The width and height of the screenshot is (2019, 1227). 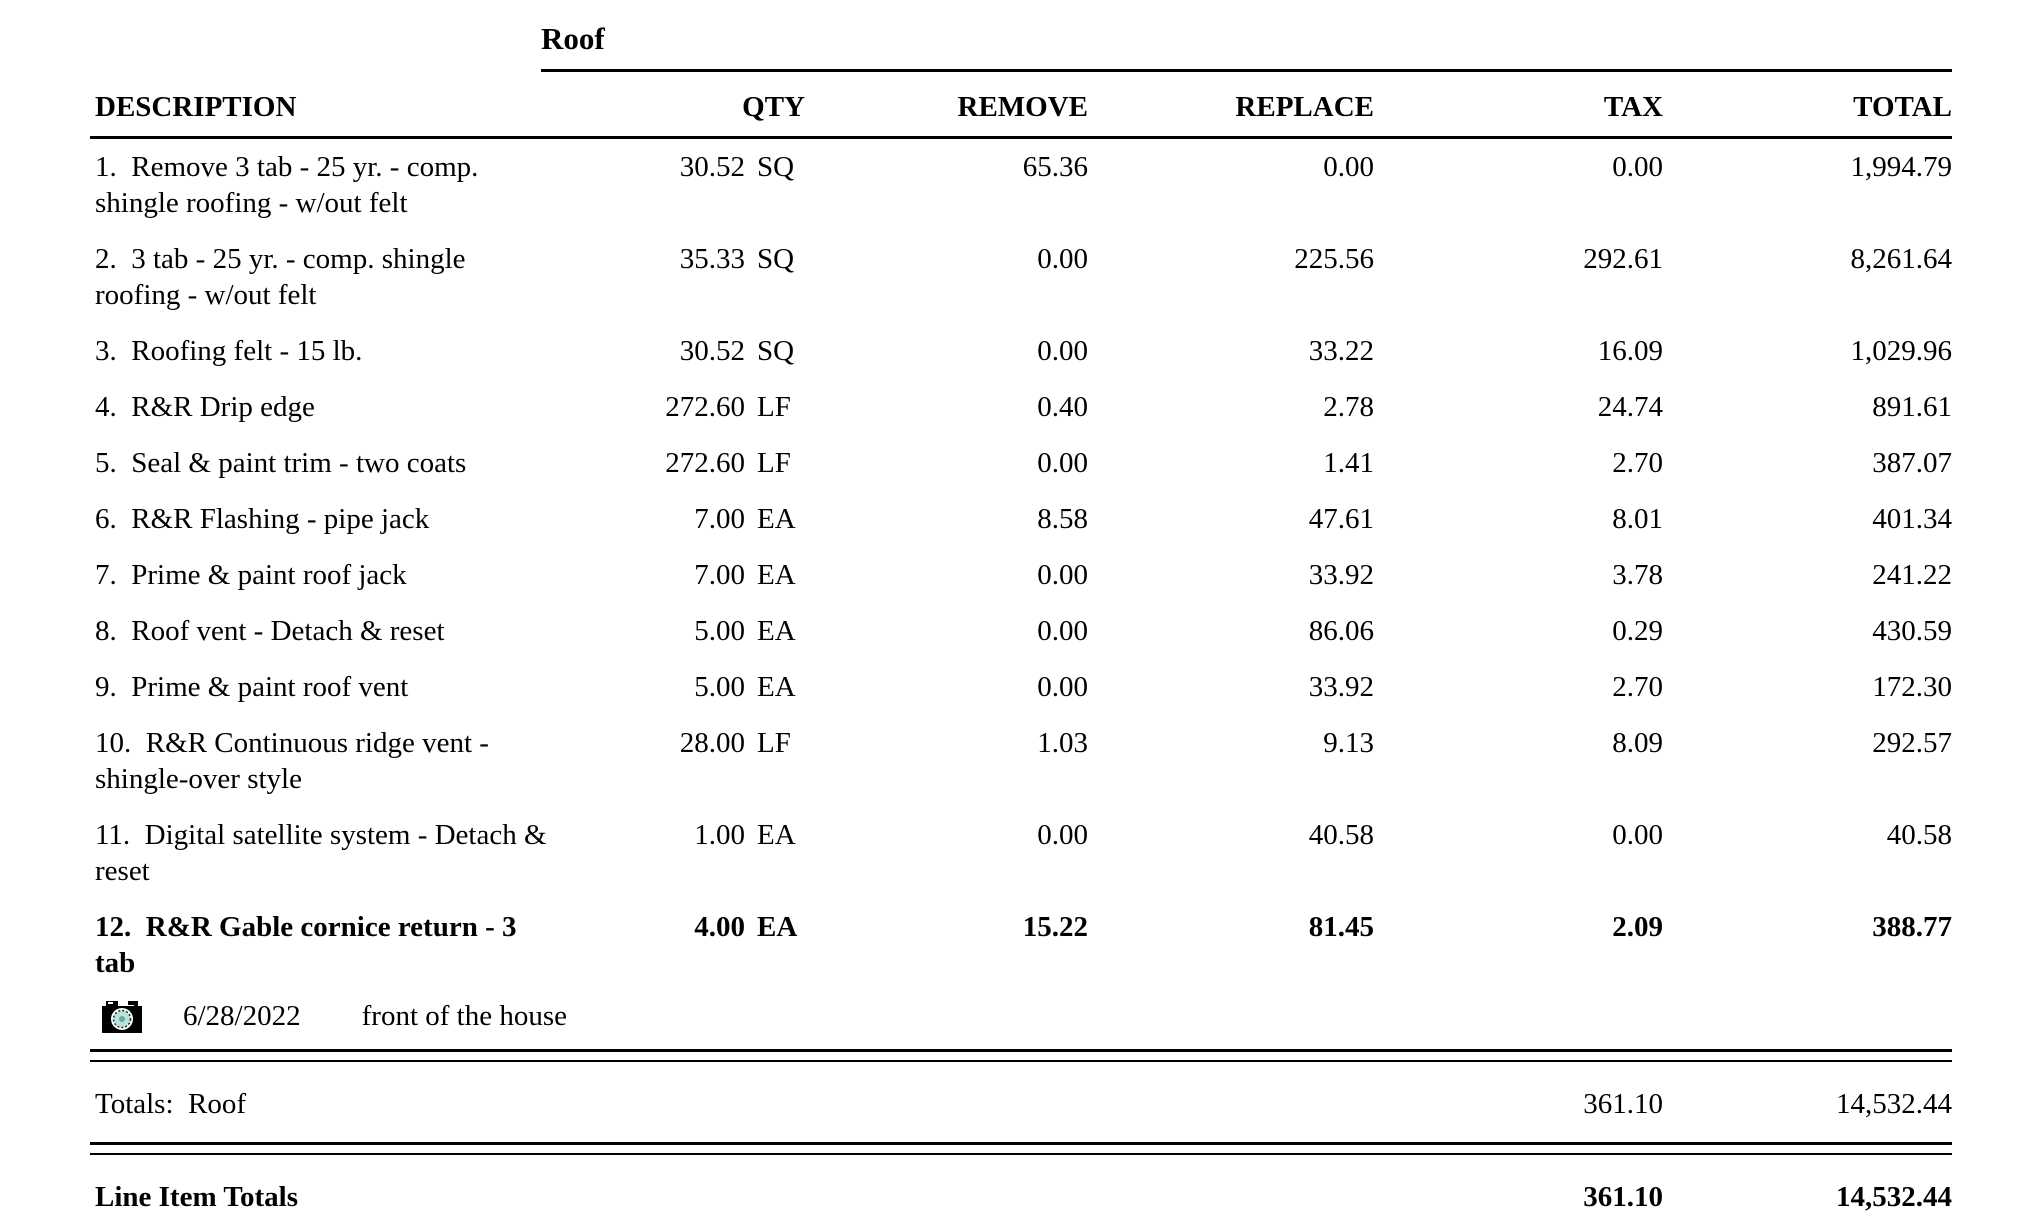 What do you see at coordinates (242, 1015) in the screenshot?
I see `photo-date: 6/28/2022` at bounding box center [242, 1015].